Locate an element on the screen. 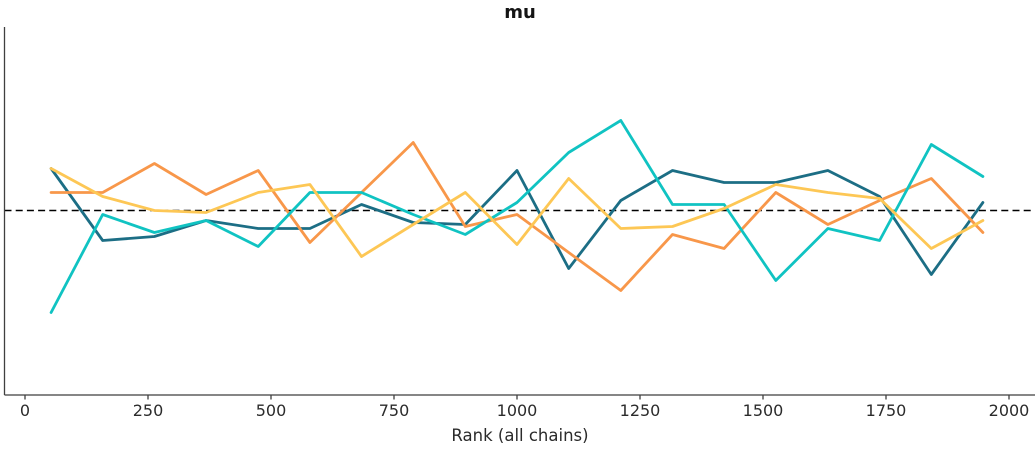  x-tick-label: 250 is located at coordinates (148, 410).